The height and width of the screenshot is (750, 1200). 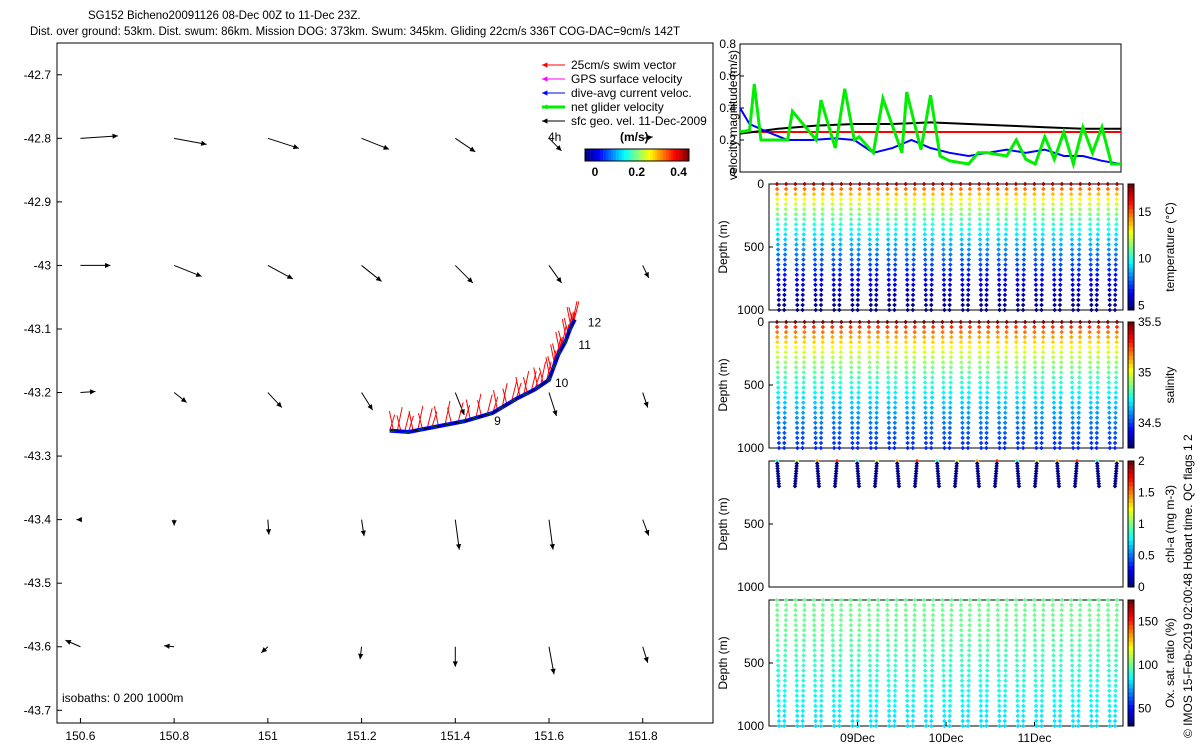 I want to click on swim-vector, so click(x=420, y=421).